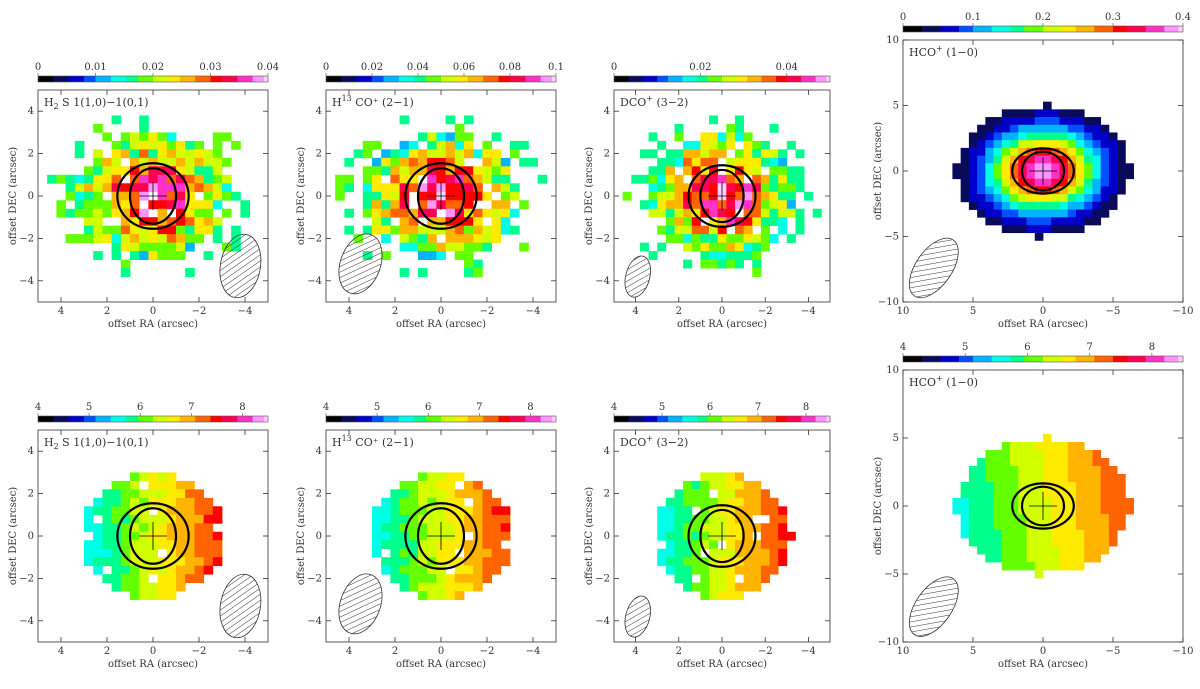  I want to click on colorbar-tick-label: 0.3, so click(1113, 17).